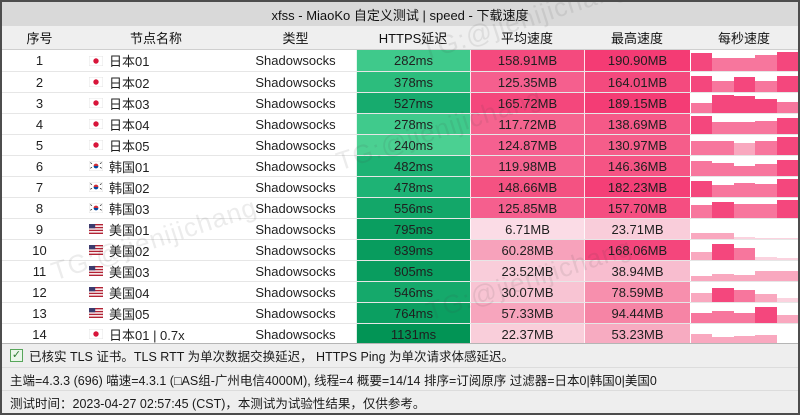 This screenshot has width=800, height=415. Describe the element at coordinates (527, 60) in the screenshot. I see `avg-speed-cell: 158.91MB` at that location.